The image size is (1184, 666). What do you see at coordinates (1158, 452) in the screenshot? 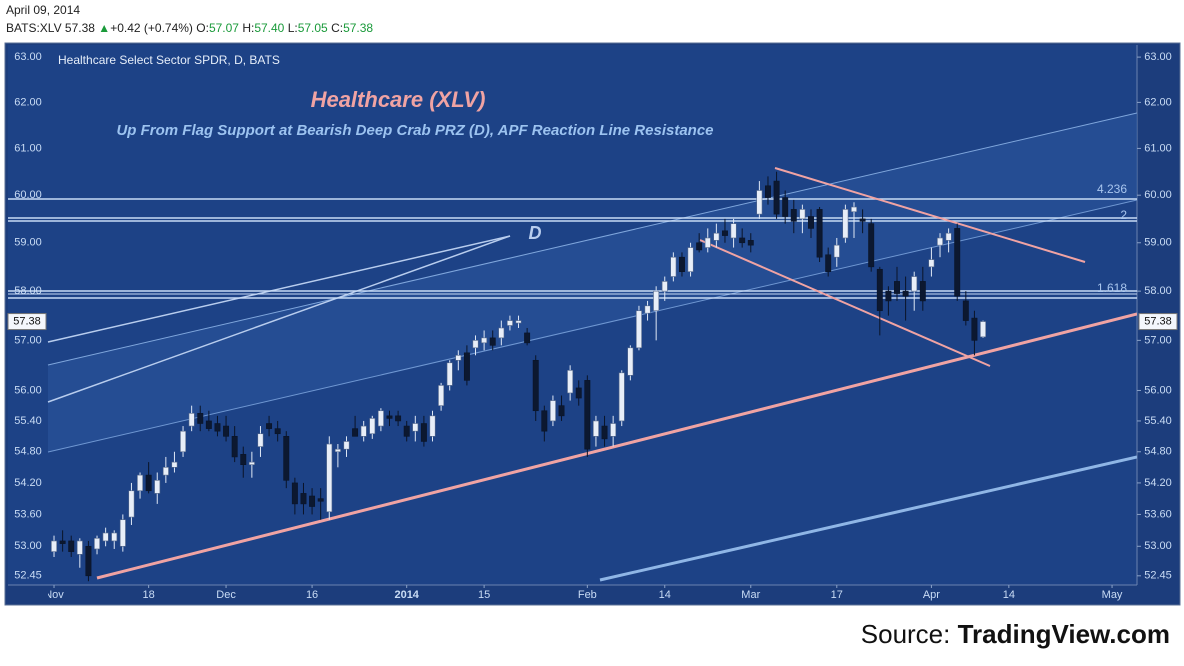
I see `y-tick-label: 54.80` at bounding box center [1158, 452].